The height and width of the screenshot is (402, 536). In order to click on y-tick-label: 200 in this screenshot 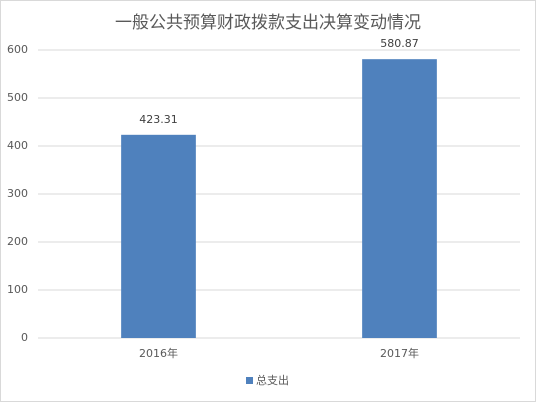, I will do `click(17, 241)`.